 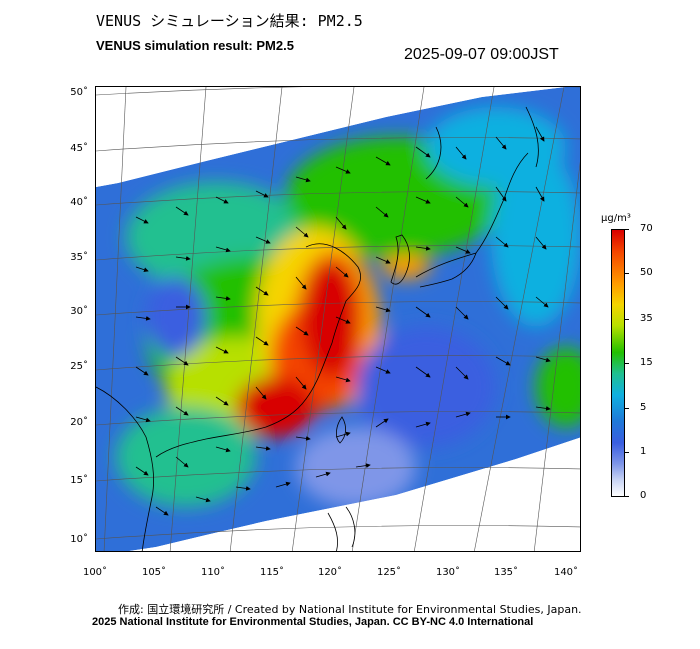 I want to click on lat-label-50: 50˚, so click(x=79, y=92).